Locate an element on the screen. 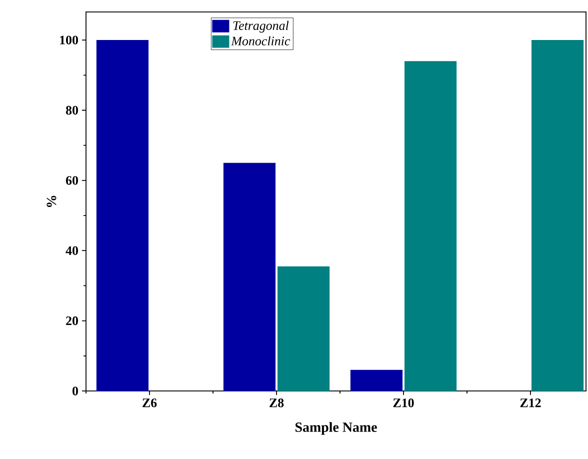 This screenshot has width=588, height=459. legend-label: Monoclinic is located at coordinates (260, 41).